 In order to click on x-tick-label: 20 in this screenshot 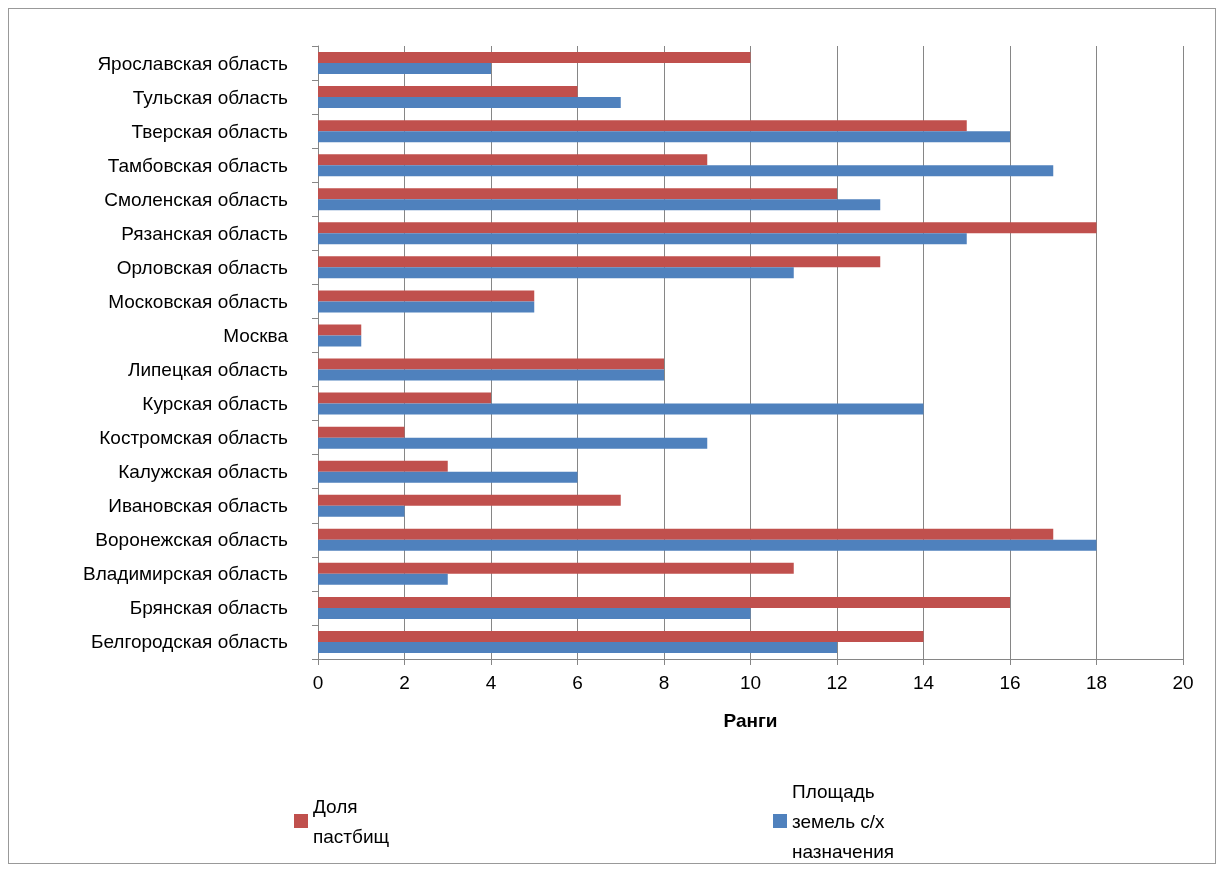, I will do `click(1183, 682)`.